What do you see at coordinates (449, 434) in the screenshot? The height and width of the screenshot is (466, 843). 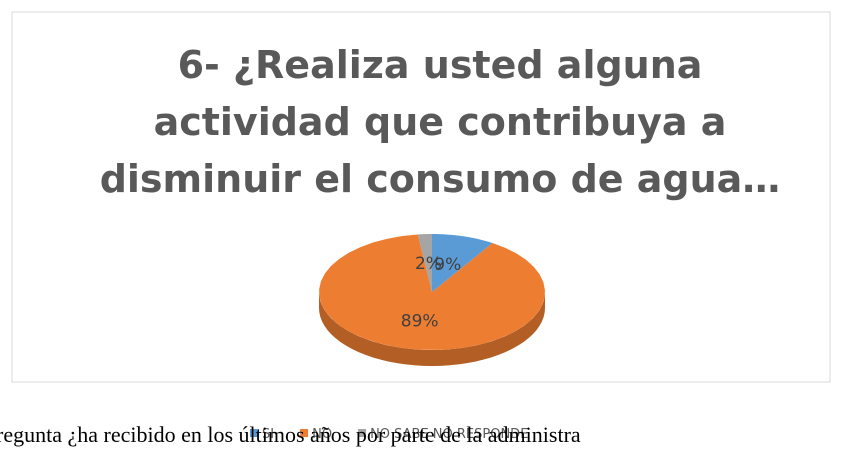 I see `legend-label: NO SABE NO RESPONDE` at bounding box center [449, 434].